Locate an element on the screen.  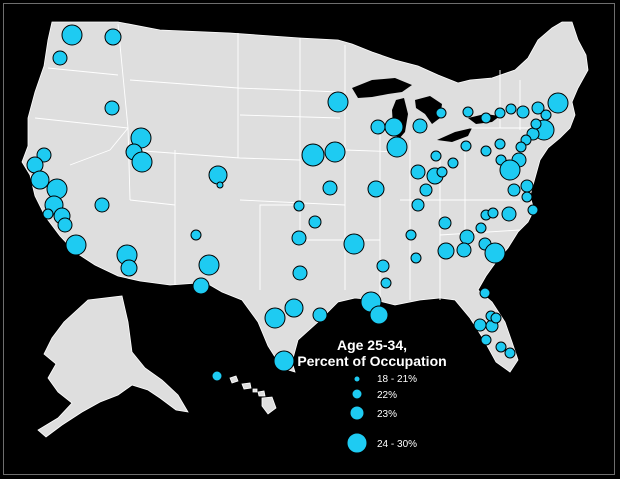
lake-superior is located at coordinates (382, 88).